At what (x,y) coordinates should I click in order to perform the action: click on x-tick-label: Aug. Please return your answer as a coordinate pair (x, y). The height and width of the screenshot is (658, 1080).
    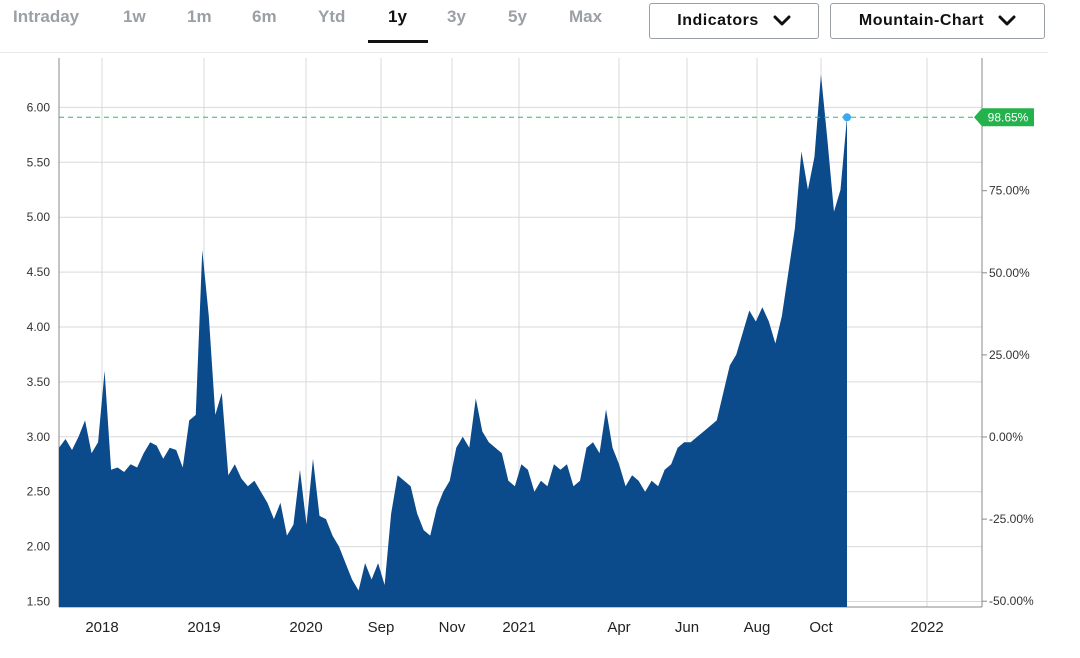
    Looking at the image, I should click on (757, 627).